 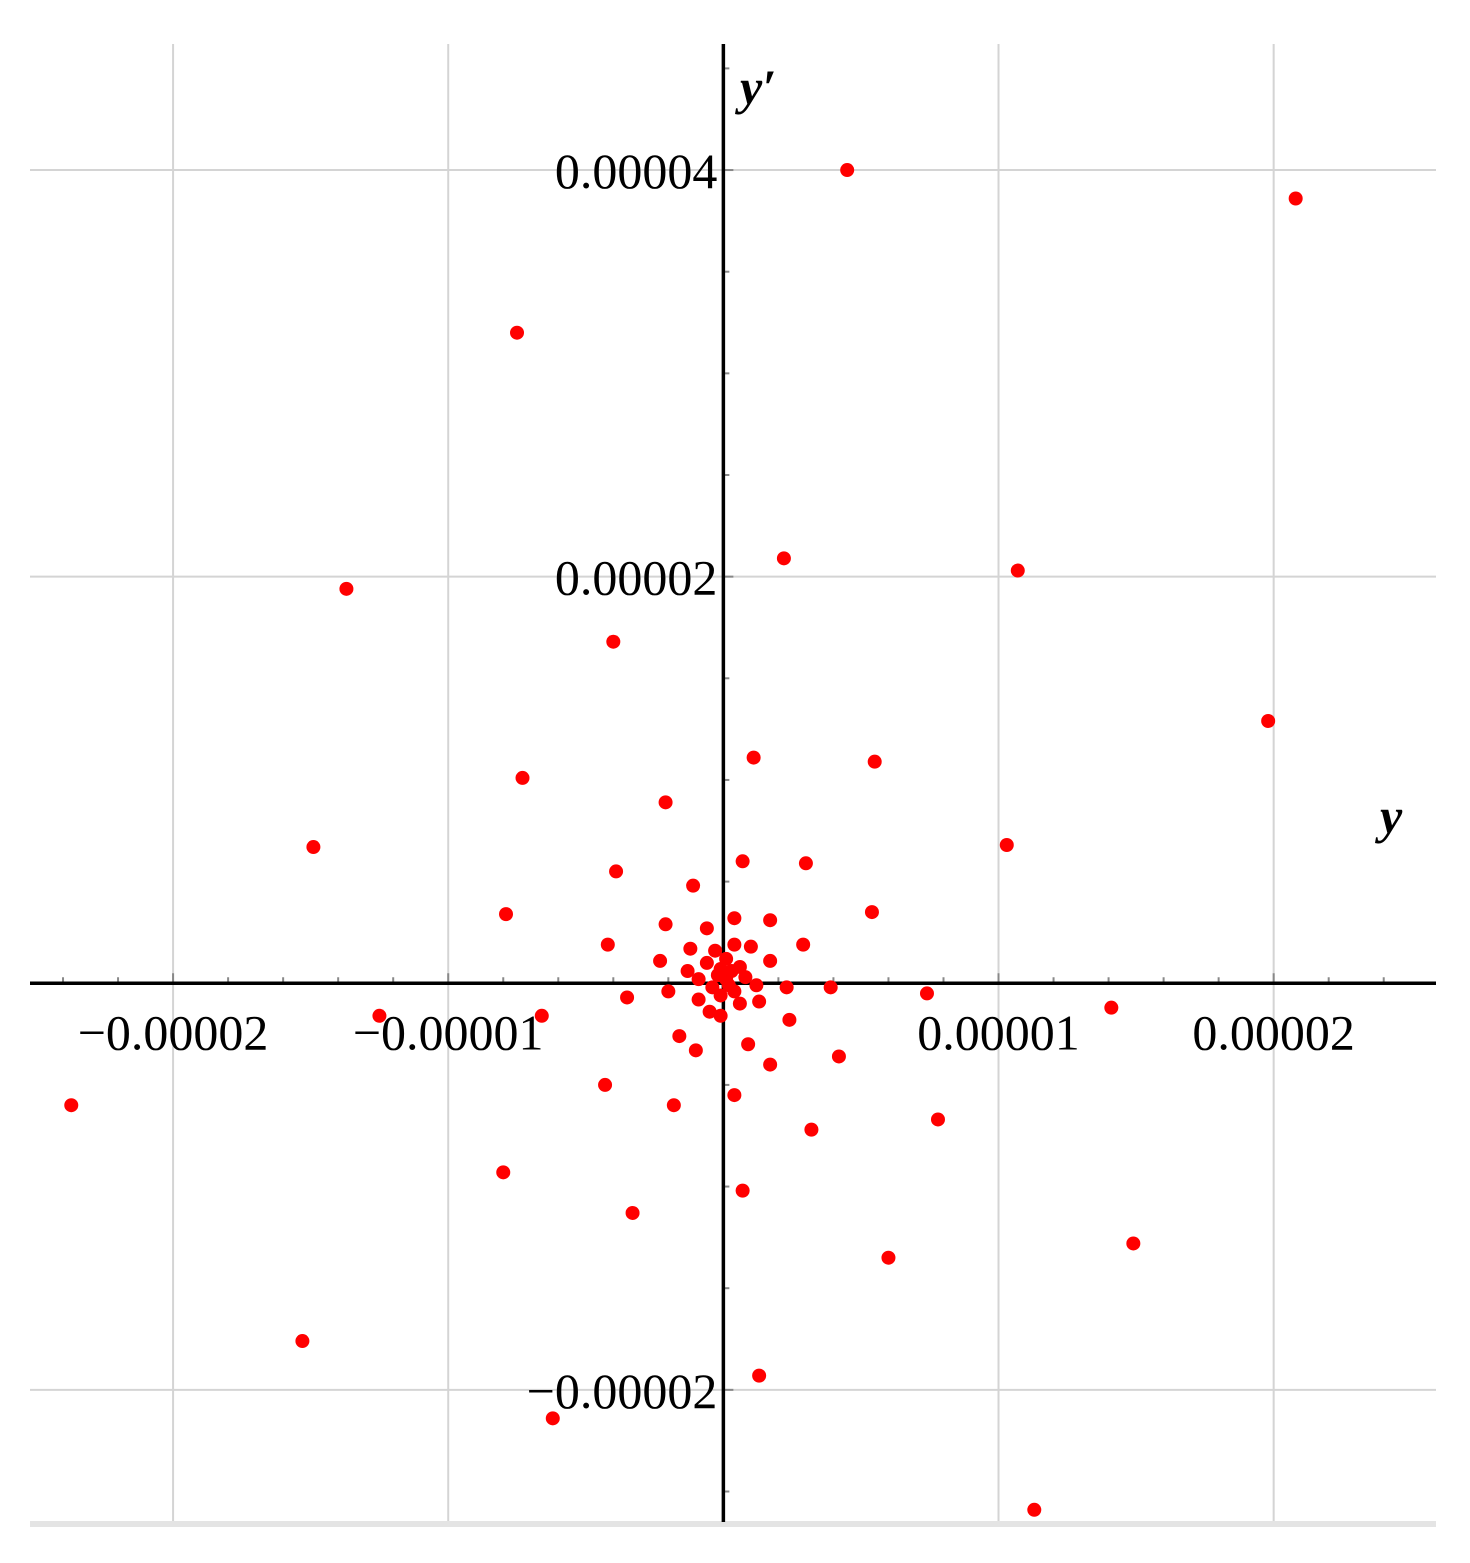 What do you see at coordinates (636, 578) in the screenshot?
I see `y-tick-label: 0.00002` at bounding box center [636, 578].